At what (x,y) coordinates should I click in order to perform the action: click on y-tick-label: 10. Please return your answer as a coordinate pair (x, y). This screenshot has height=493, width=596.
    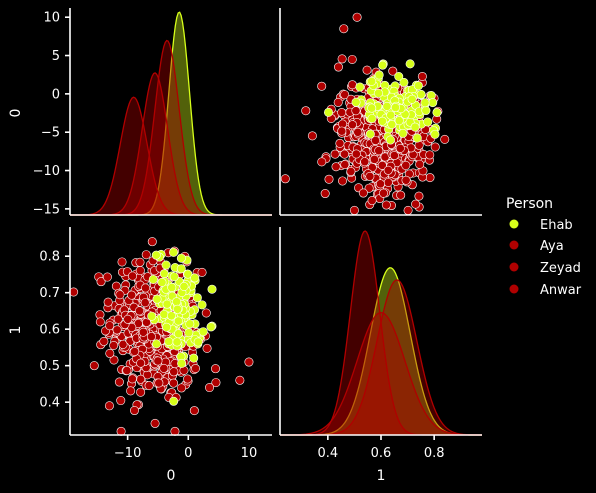
    Looking at the image, I should click on (51, 18).